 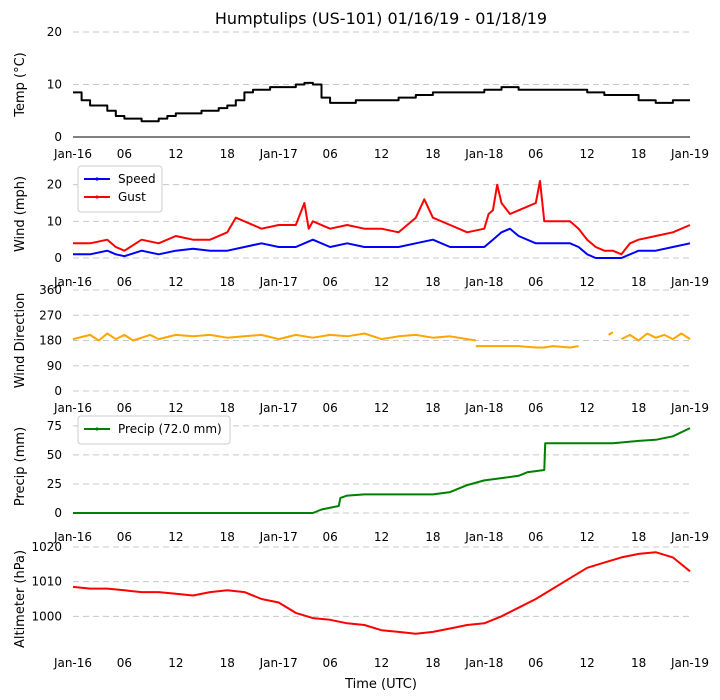 I want to click on temp-xtick-label-8: Jan-18, so click(x=483, y=154).